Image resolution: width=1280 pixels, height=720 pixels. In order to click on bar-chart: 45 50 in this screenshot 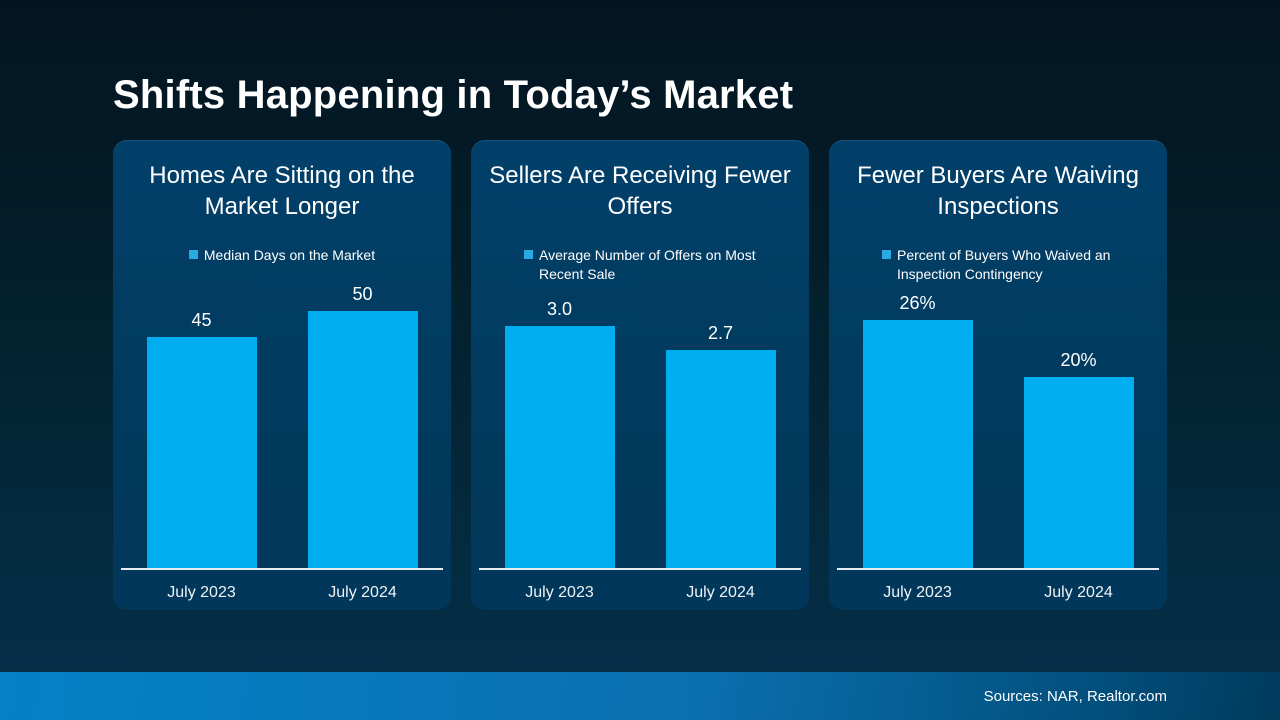, I will do `click(282, 423)`.